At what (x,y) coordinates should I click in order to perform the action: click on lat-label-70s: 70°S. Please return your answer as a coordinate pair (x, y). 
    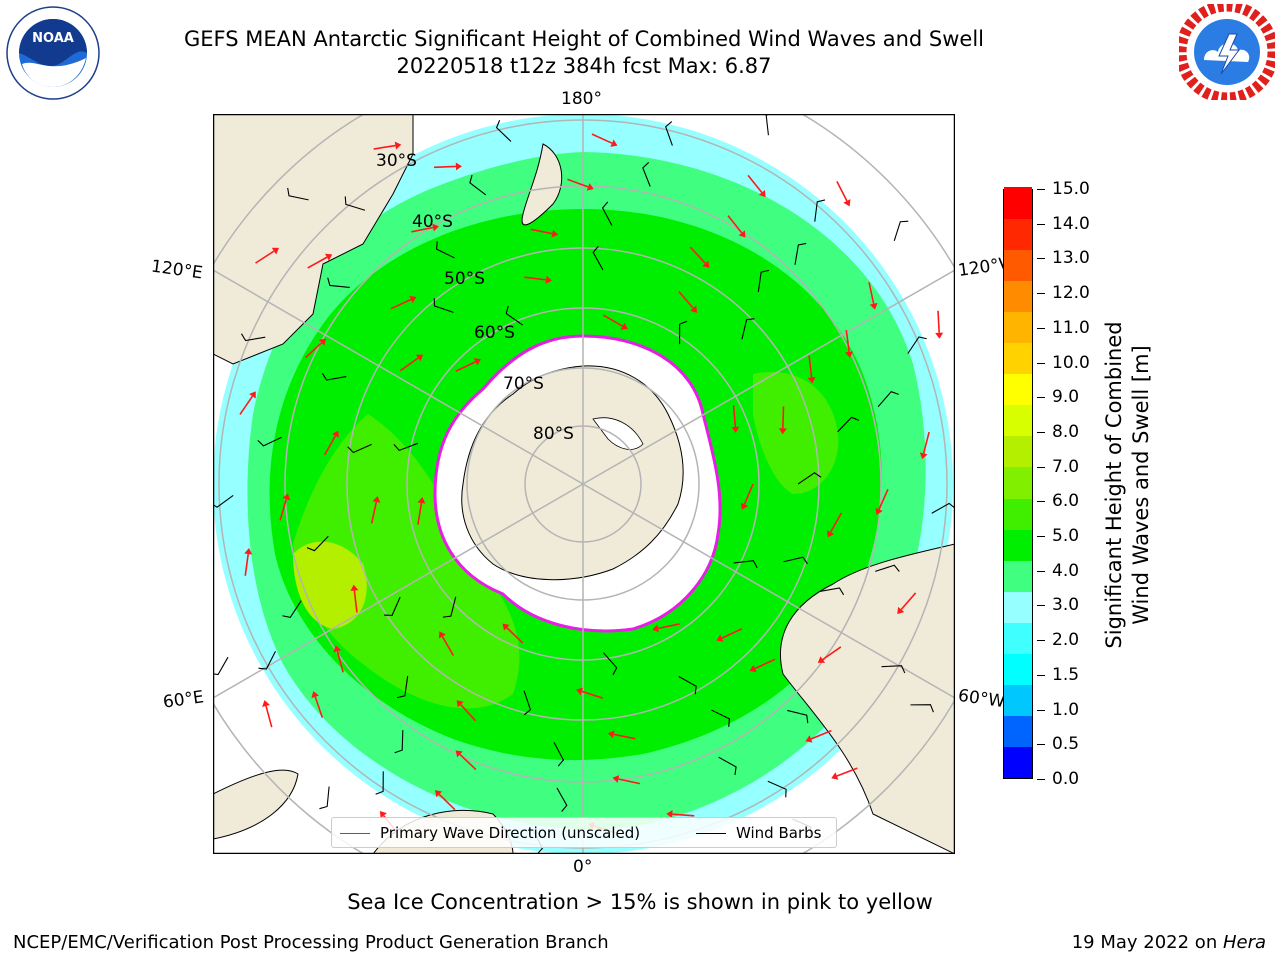
    Looking at the image, I should click on (523, 384).